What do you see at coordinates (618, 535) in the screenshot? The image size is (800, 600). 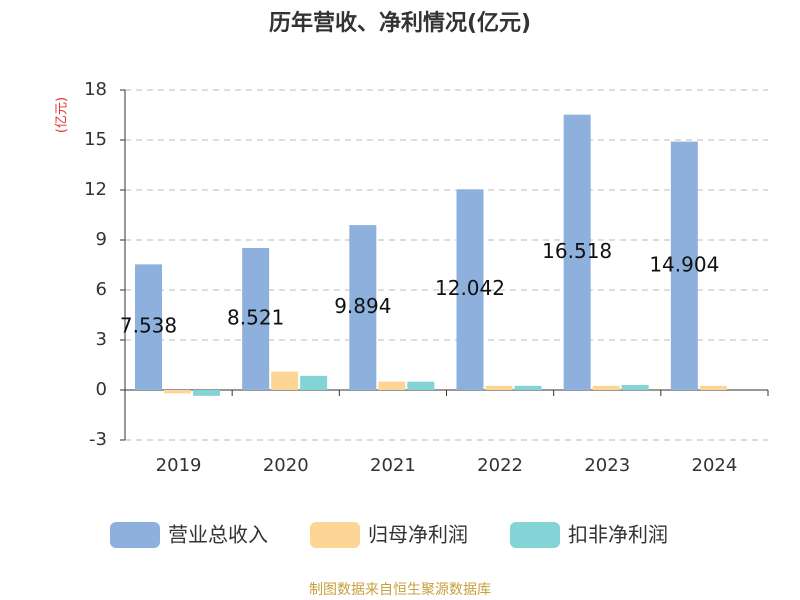 I see `legend-label: 扣非净利润` at bounding box center [618, 535].